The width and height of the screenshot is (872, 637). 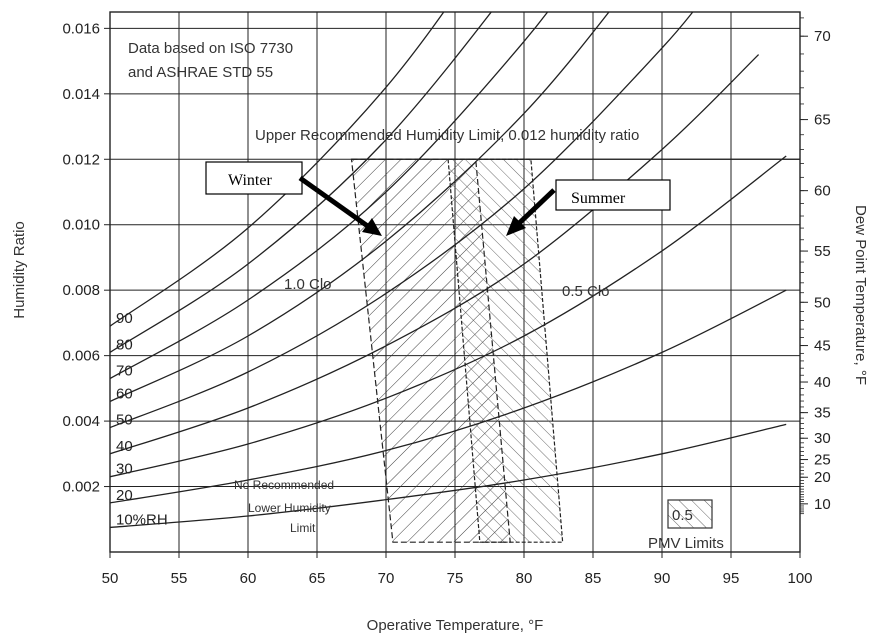 I want to click on y2-tick-label: 60, so click(x=822, y=191).